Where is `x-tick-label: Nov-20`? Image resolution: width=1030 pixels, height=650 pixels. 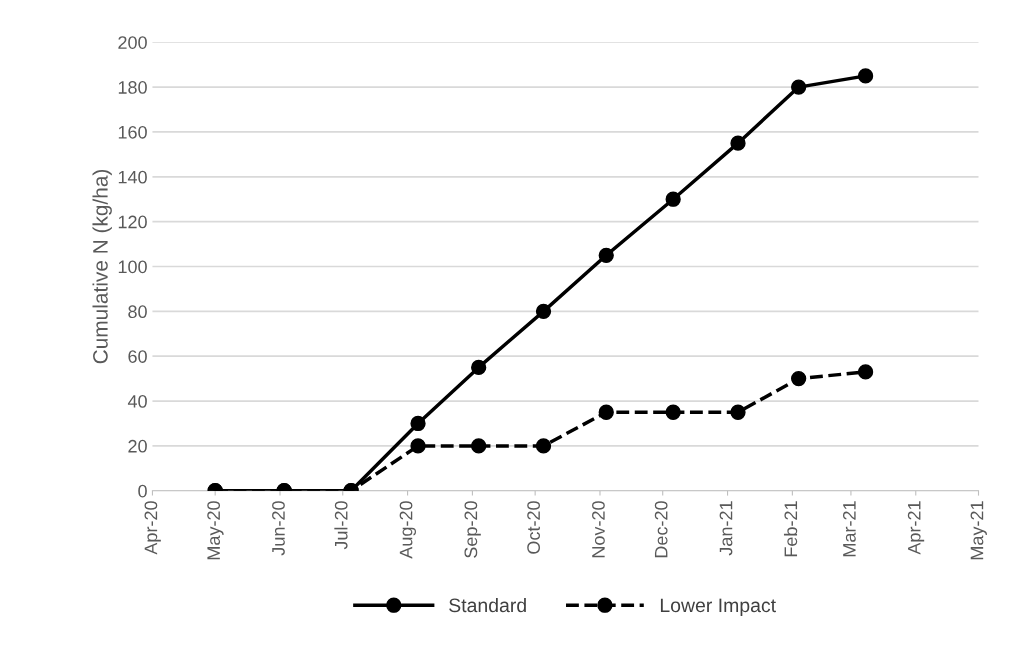 x-tick-label: Nov-20 is located at coordinates (598, 529).